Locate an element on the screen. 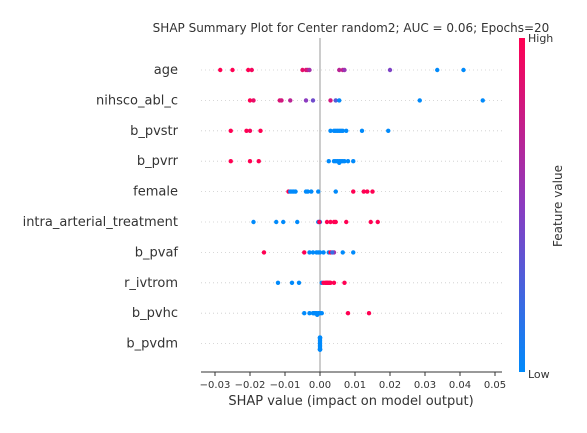  feature-label: b_pvdm is located at coordinates (152, 344).